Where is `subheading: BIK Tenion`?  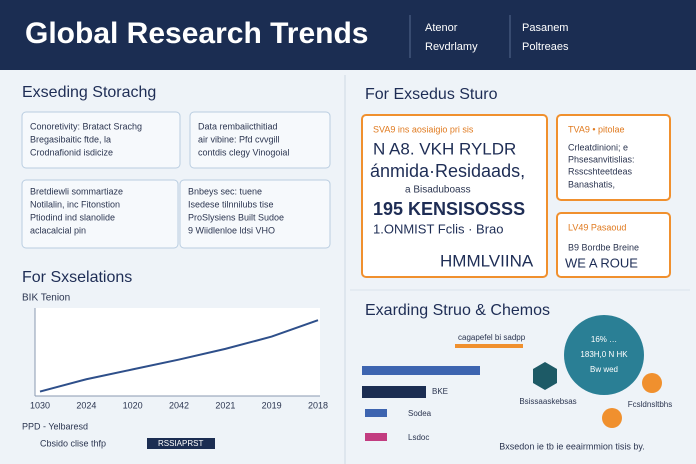 subheading: BIK Tenion is located at coordinates (46, 298).